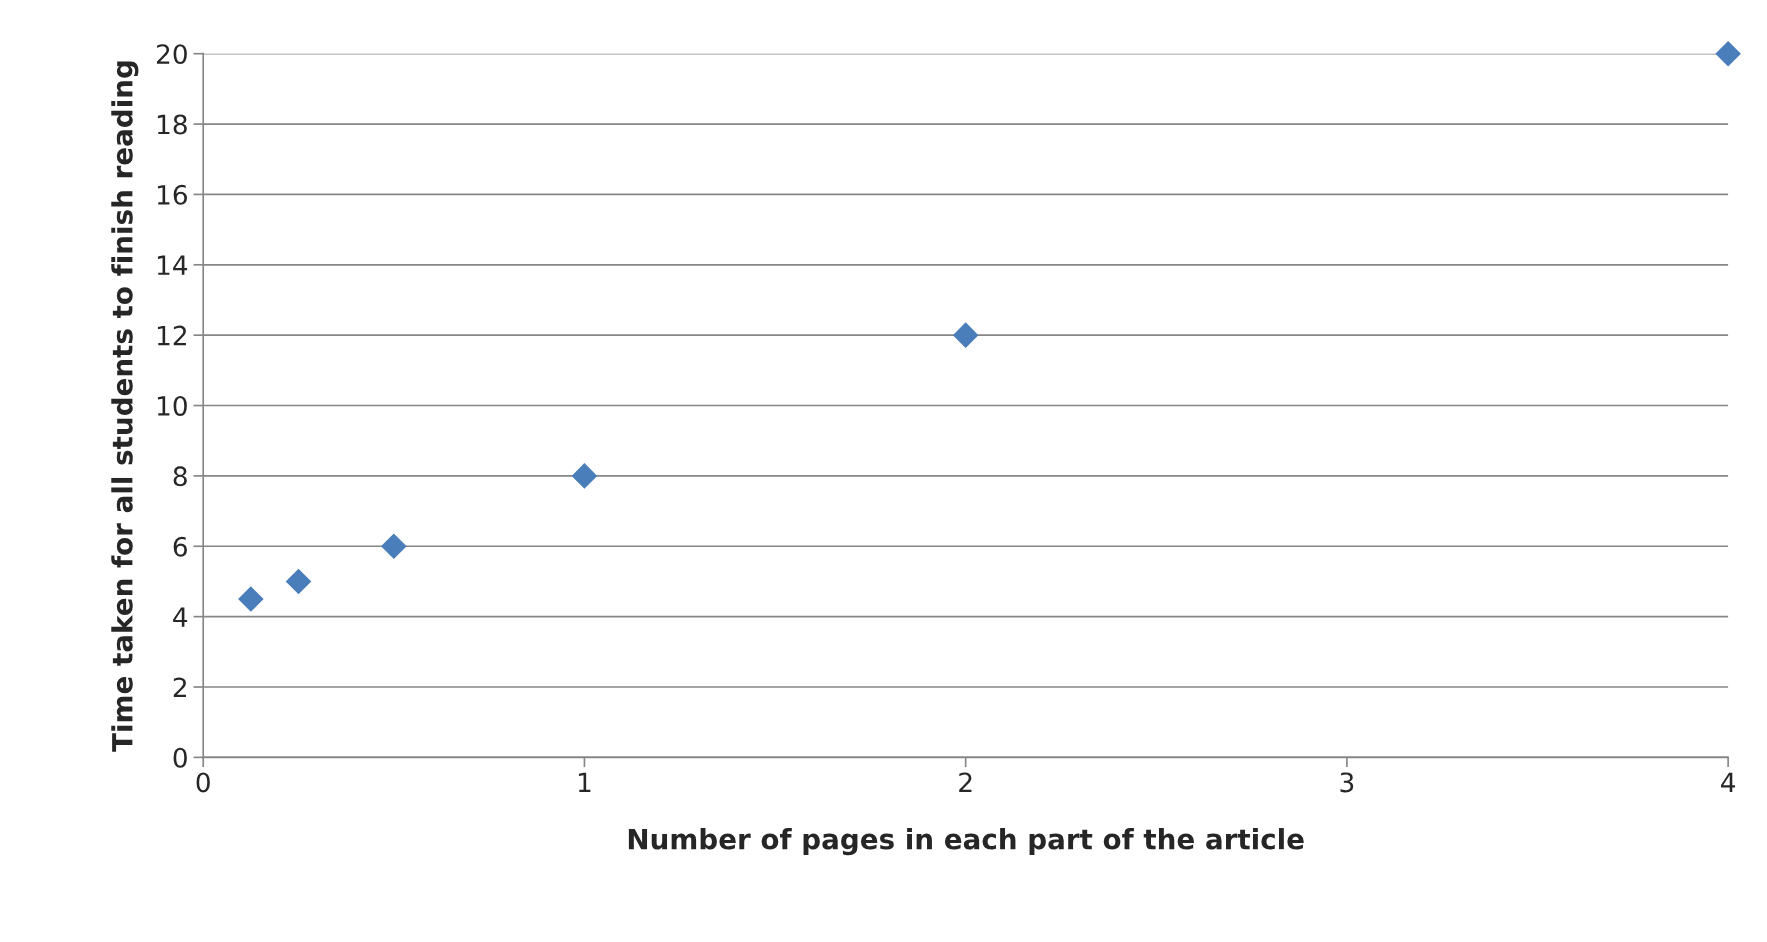 This screenshot has width=1767, height=942. Describe the element at coordinates (1728, 782) in the screenshot. I see `x-tick-label: 4` at that location.